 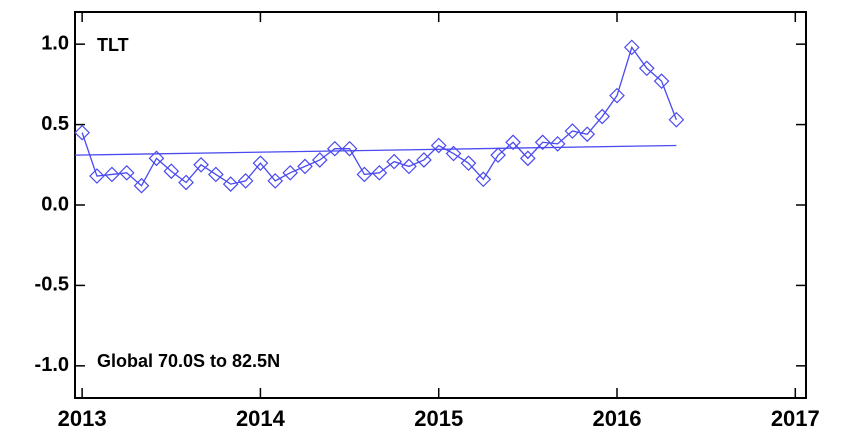 I want to click on y-tick-label: 0.0, so click(x=55, y=204).